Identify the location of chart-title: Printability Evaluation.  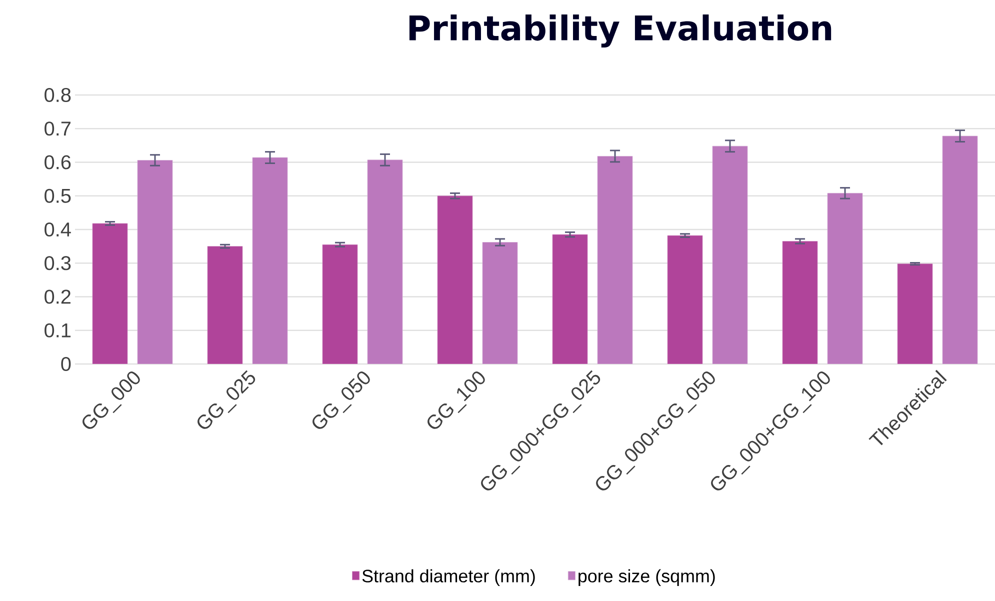
(620, 31).